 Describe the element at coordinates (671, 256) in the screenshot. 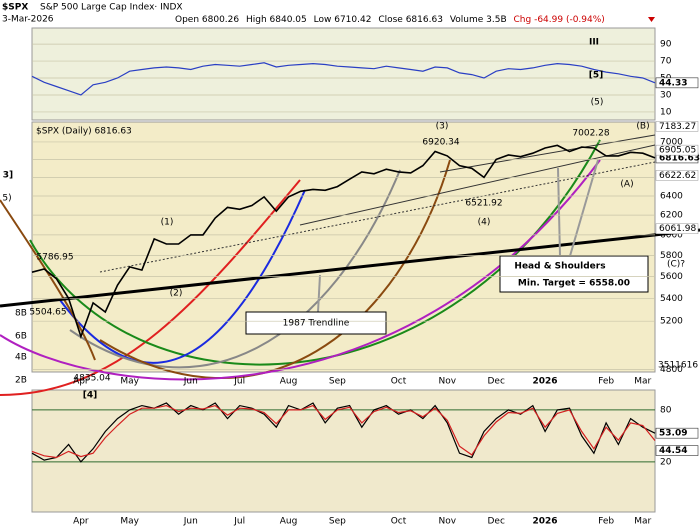

I see `y-tick-label: 5800` at that location.